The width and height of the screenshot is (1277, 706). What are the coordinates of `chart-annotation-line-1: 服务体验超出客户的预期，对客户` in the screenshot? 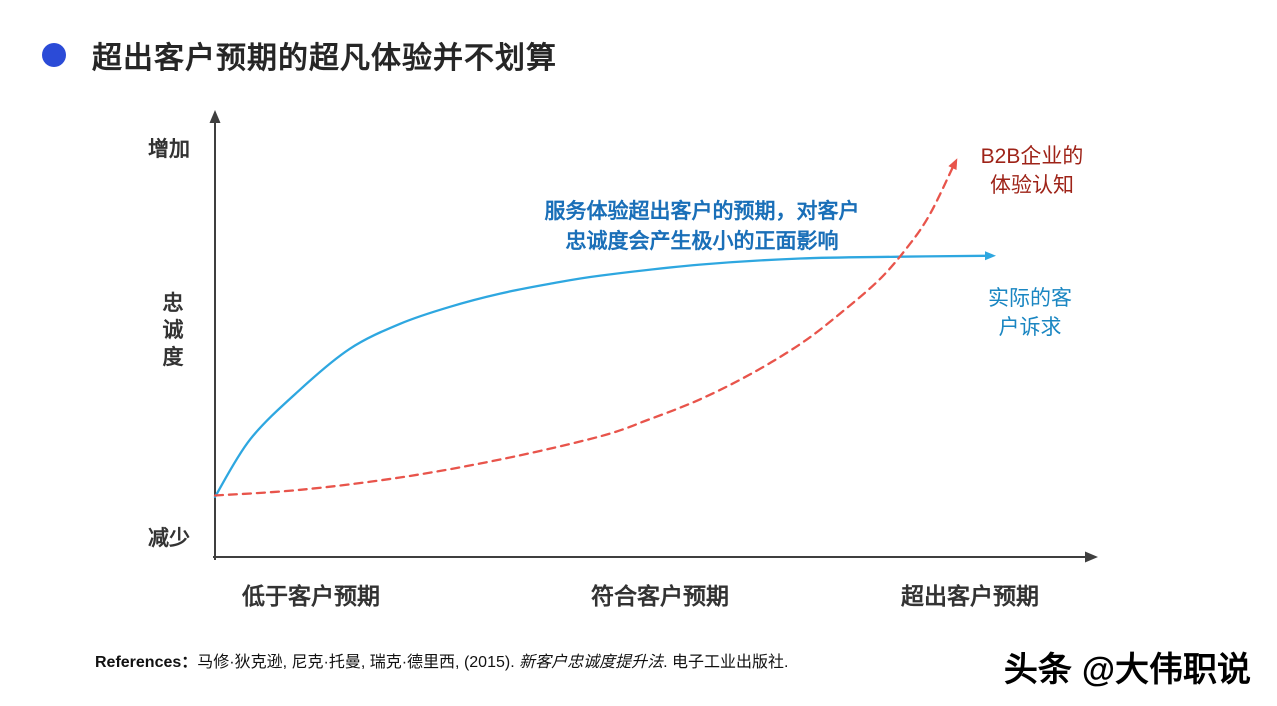 It's located at (702, 211).